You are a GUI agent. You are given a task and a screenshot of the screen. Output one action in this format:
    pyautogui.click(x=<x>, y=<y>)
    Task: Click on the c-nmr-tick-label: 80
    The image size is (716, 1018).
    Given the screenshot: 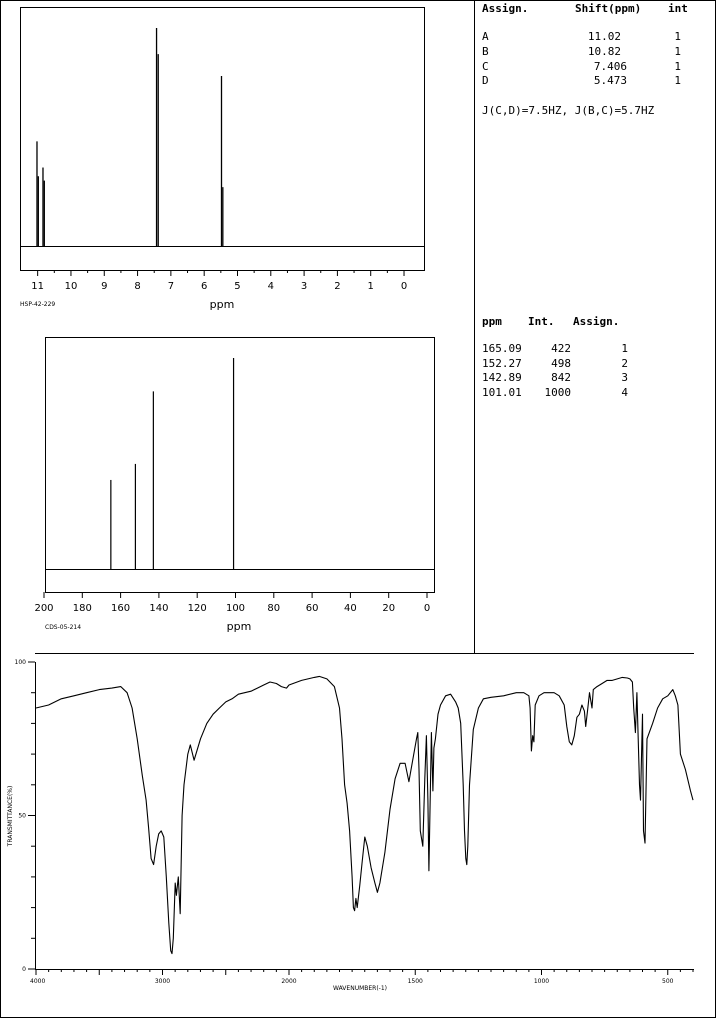 What is the action you would take?
    pyautogui.click(x=273, y=608)
    